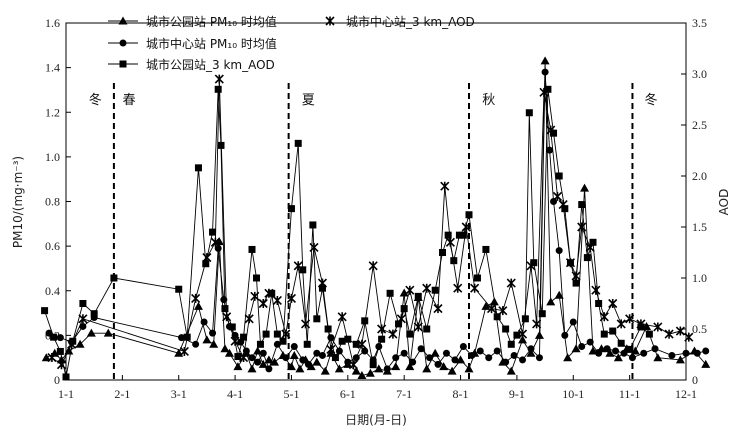  What do you see at coordinates (699, 176) in the screenshot?
I see `y-right-tick-label: 2.0` at bounding box center [699, 176].